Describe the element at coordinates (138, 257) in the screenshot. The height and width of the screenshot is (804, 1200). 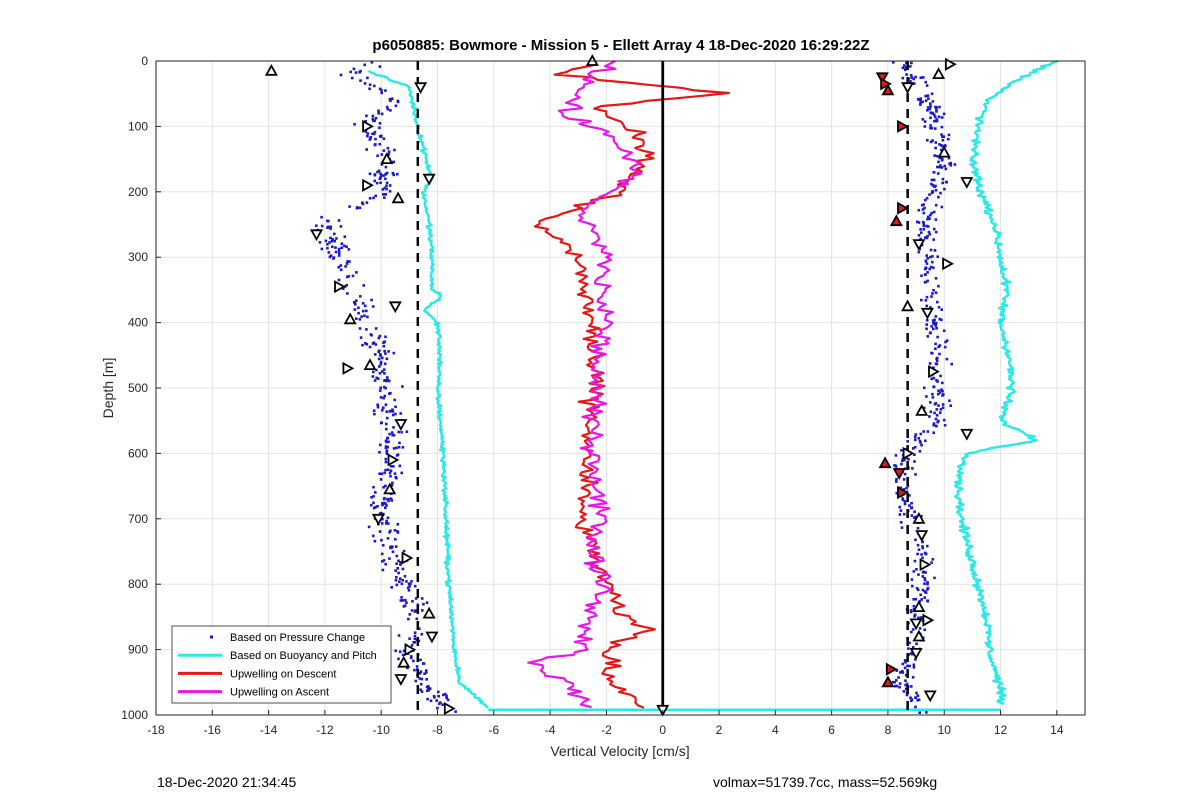
I see `y-tick-label: 300` at that location.